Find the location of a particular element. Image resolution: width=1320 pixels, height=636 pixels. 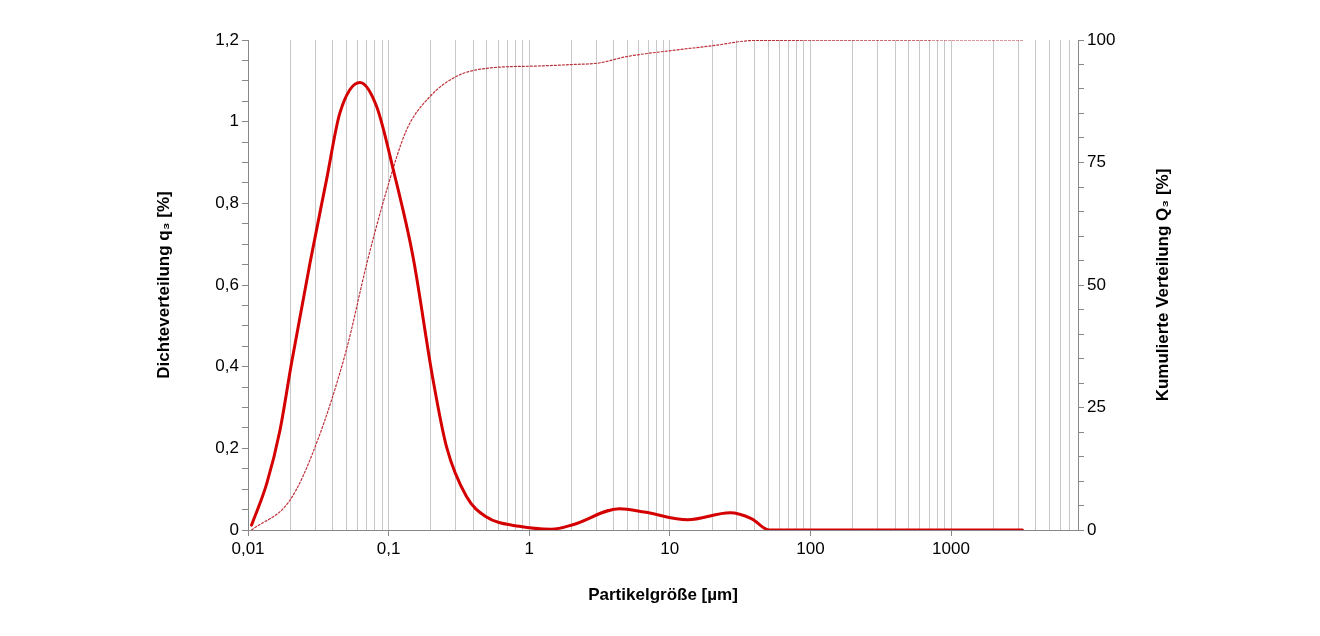

x-tick-label: 10 is located at coordinates (670, 548).